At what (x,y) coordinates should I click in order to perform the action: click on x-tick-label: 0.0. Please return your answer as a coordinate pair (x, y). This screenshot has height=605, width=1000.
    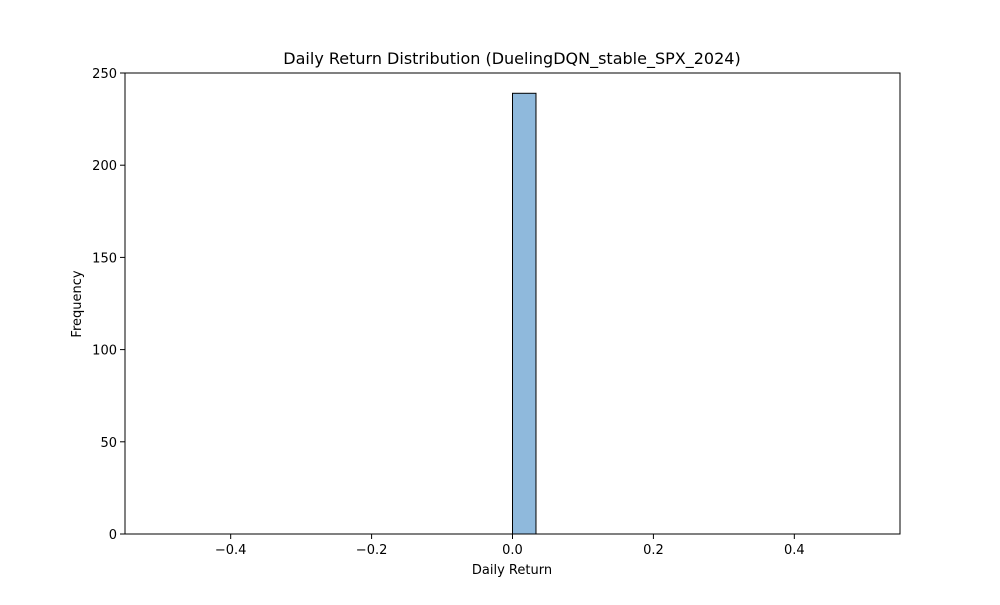
    Looking at the image, I should click on (512, 550).